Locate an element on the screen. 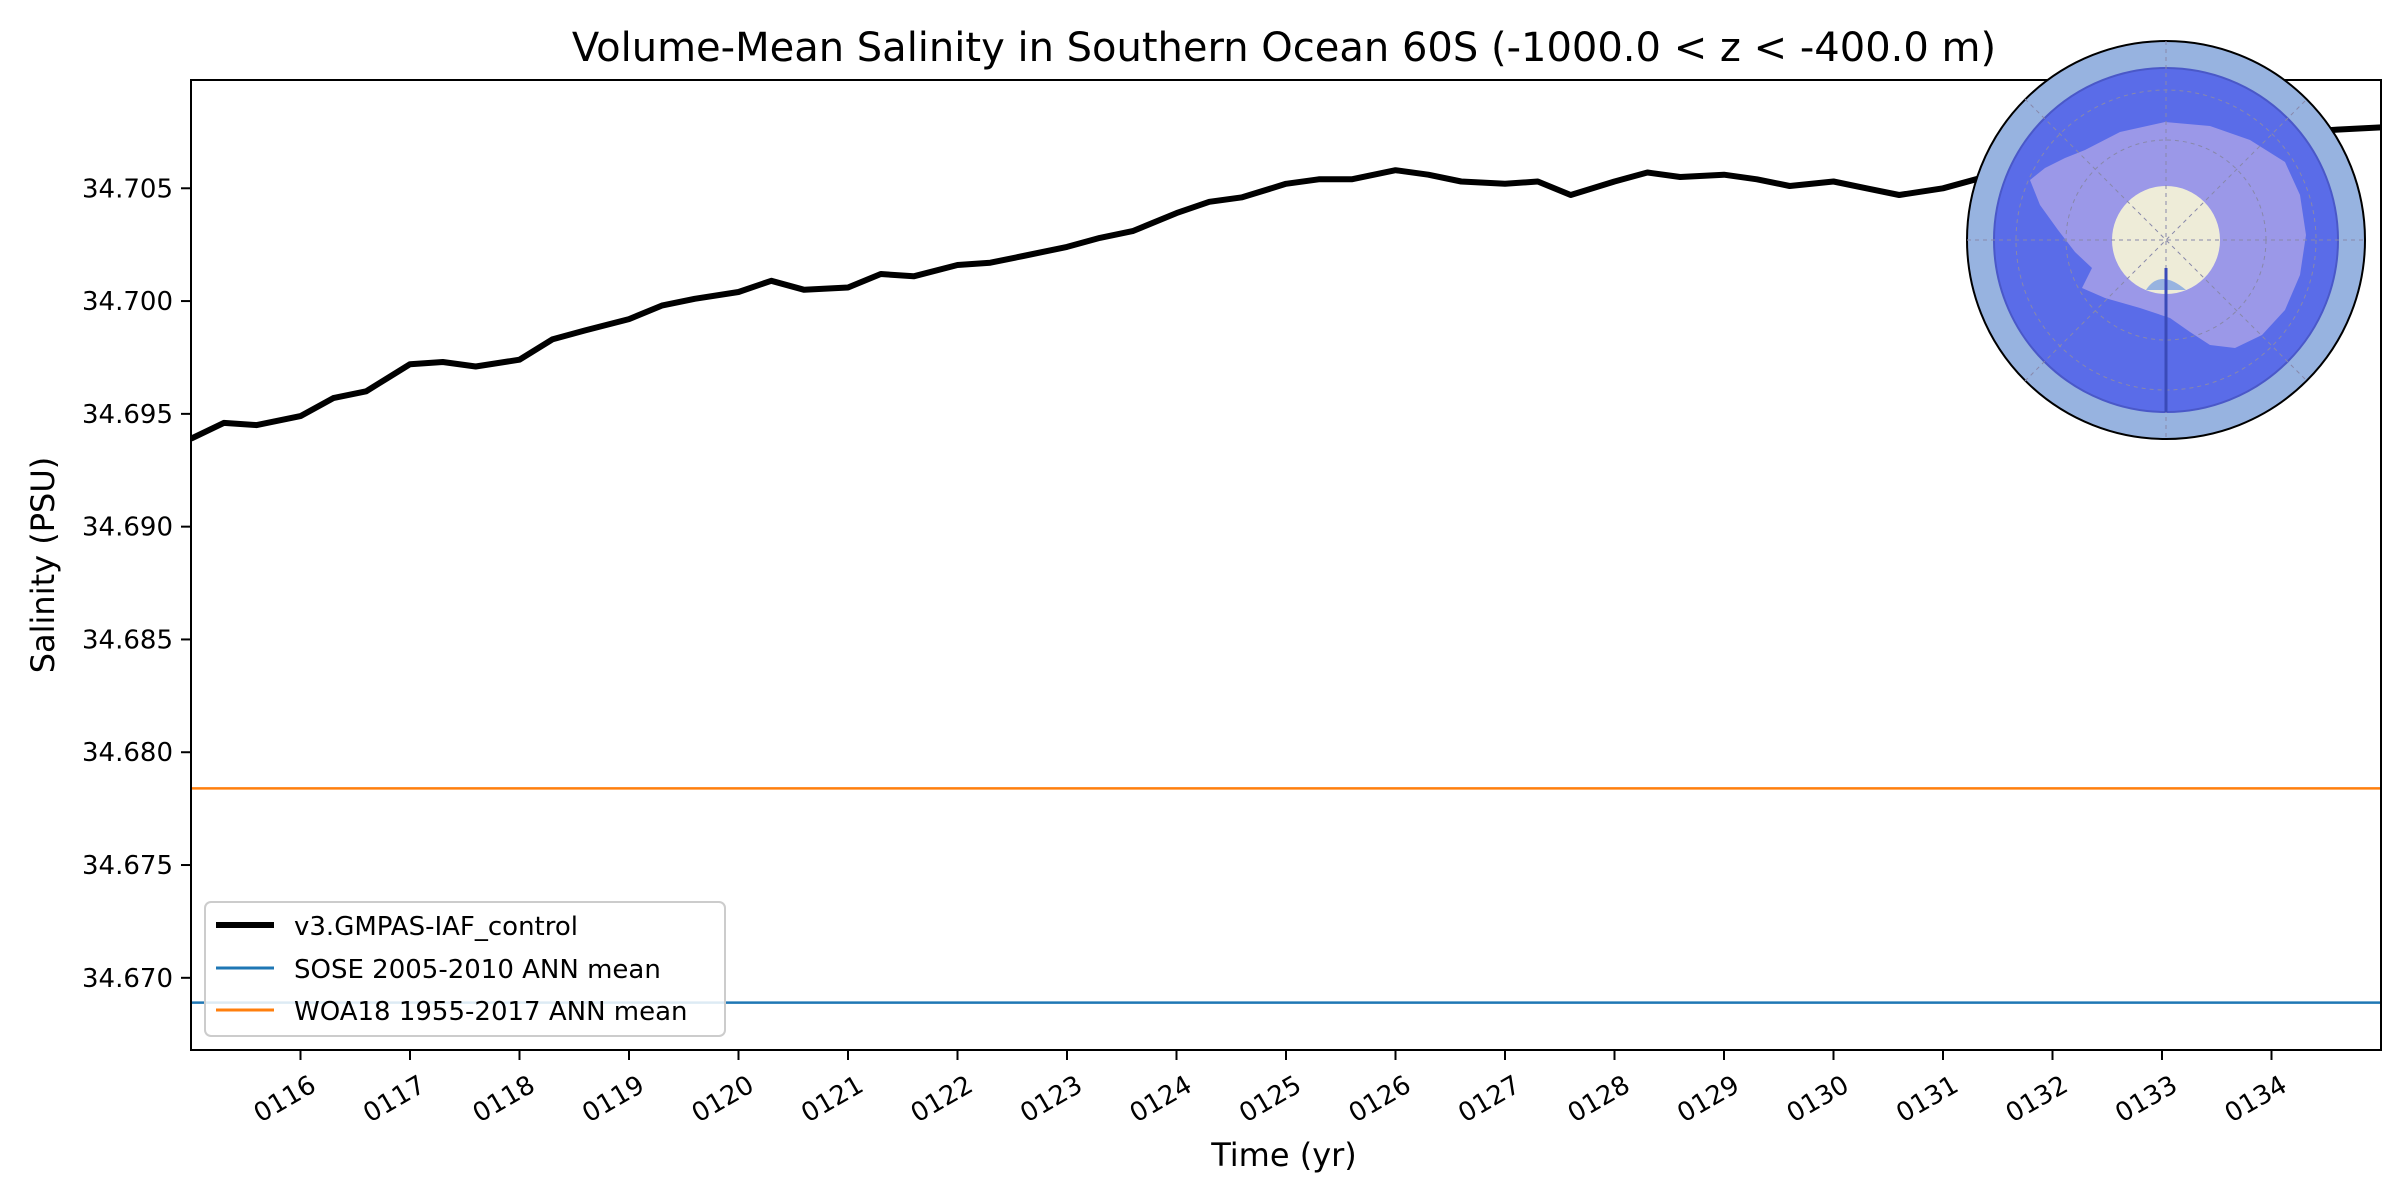 This screenshot has width=2400, height=1200. x-tick-label: 0132 is located at coordinates (2037, 1099).